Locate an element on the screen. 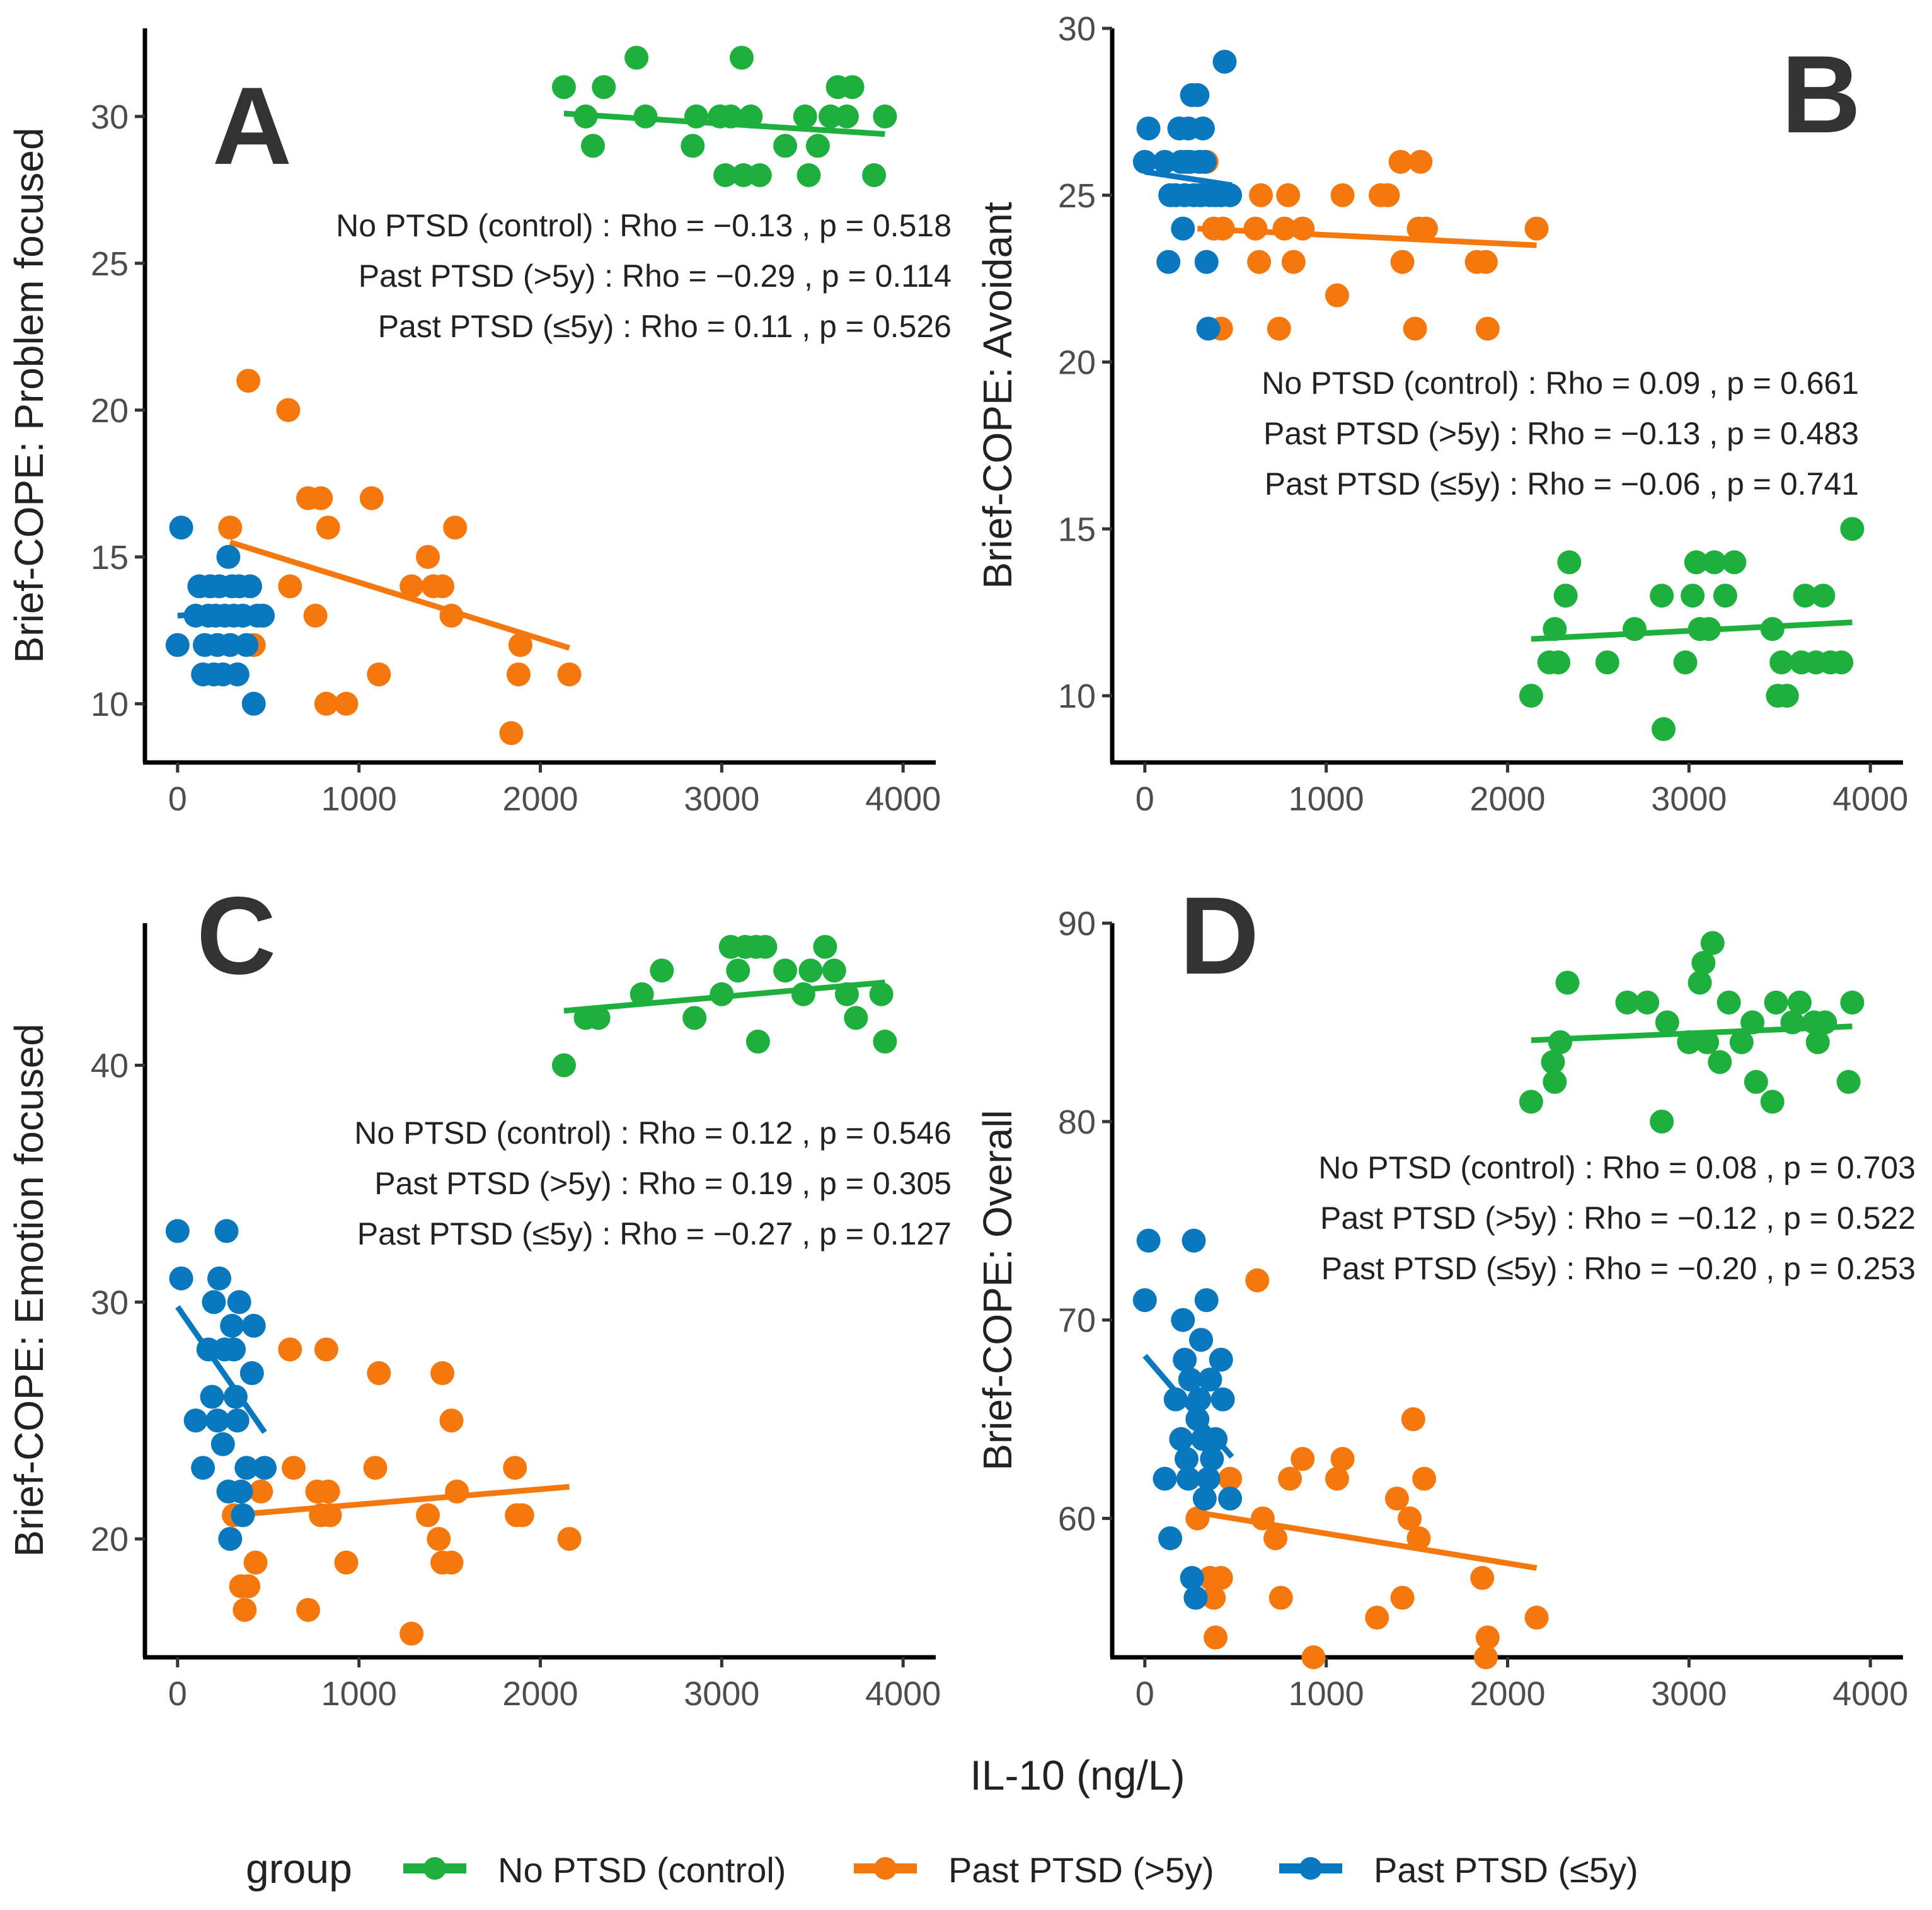 The height and width of the screenshot is (1910, 1932). legend-title: group is located at coordinates (299, 1868).